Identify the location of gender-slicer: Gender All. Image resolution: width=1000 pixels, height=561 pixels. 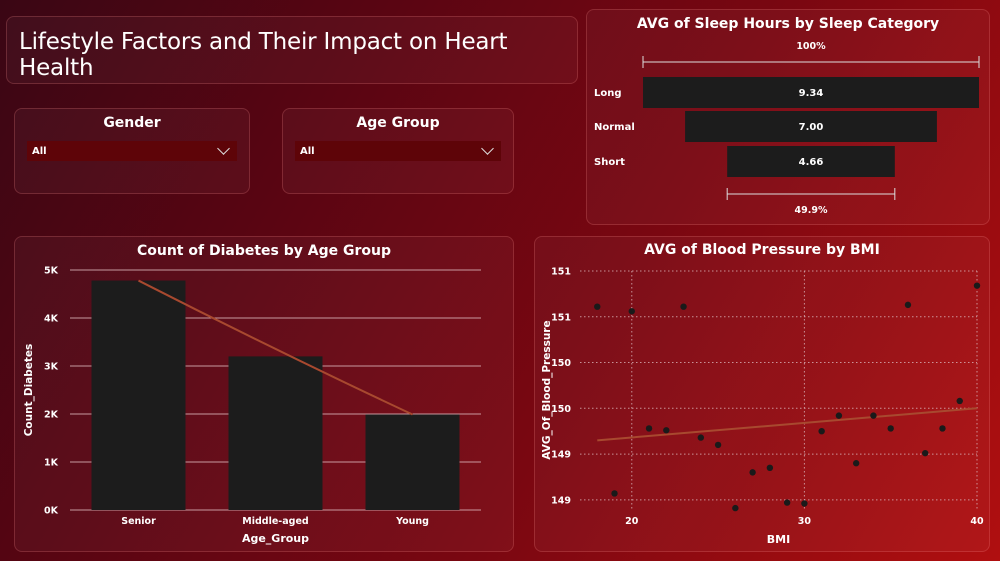
(132, 151).